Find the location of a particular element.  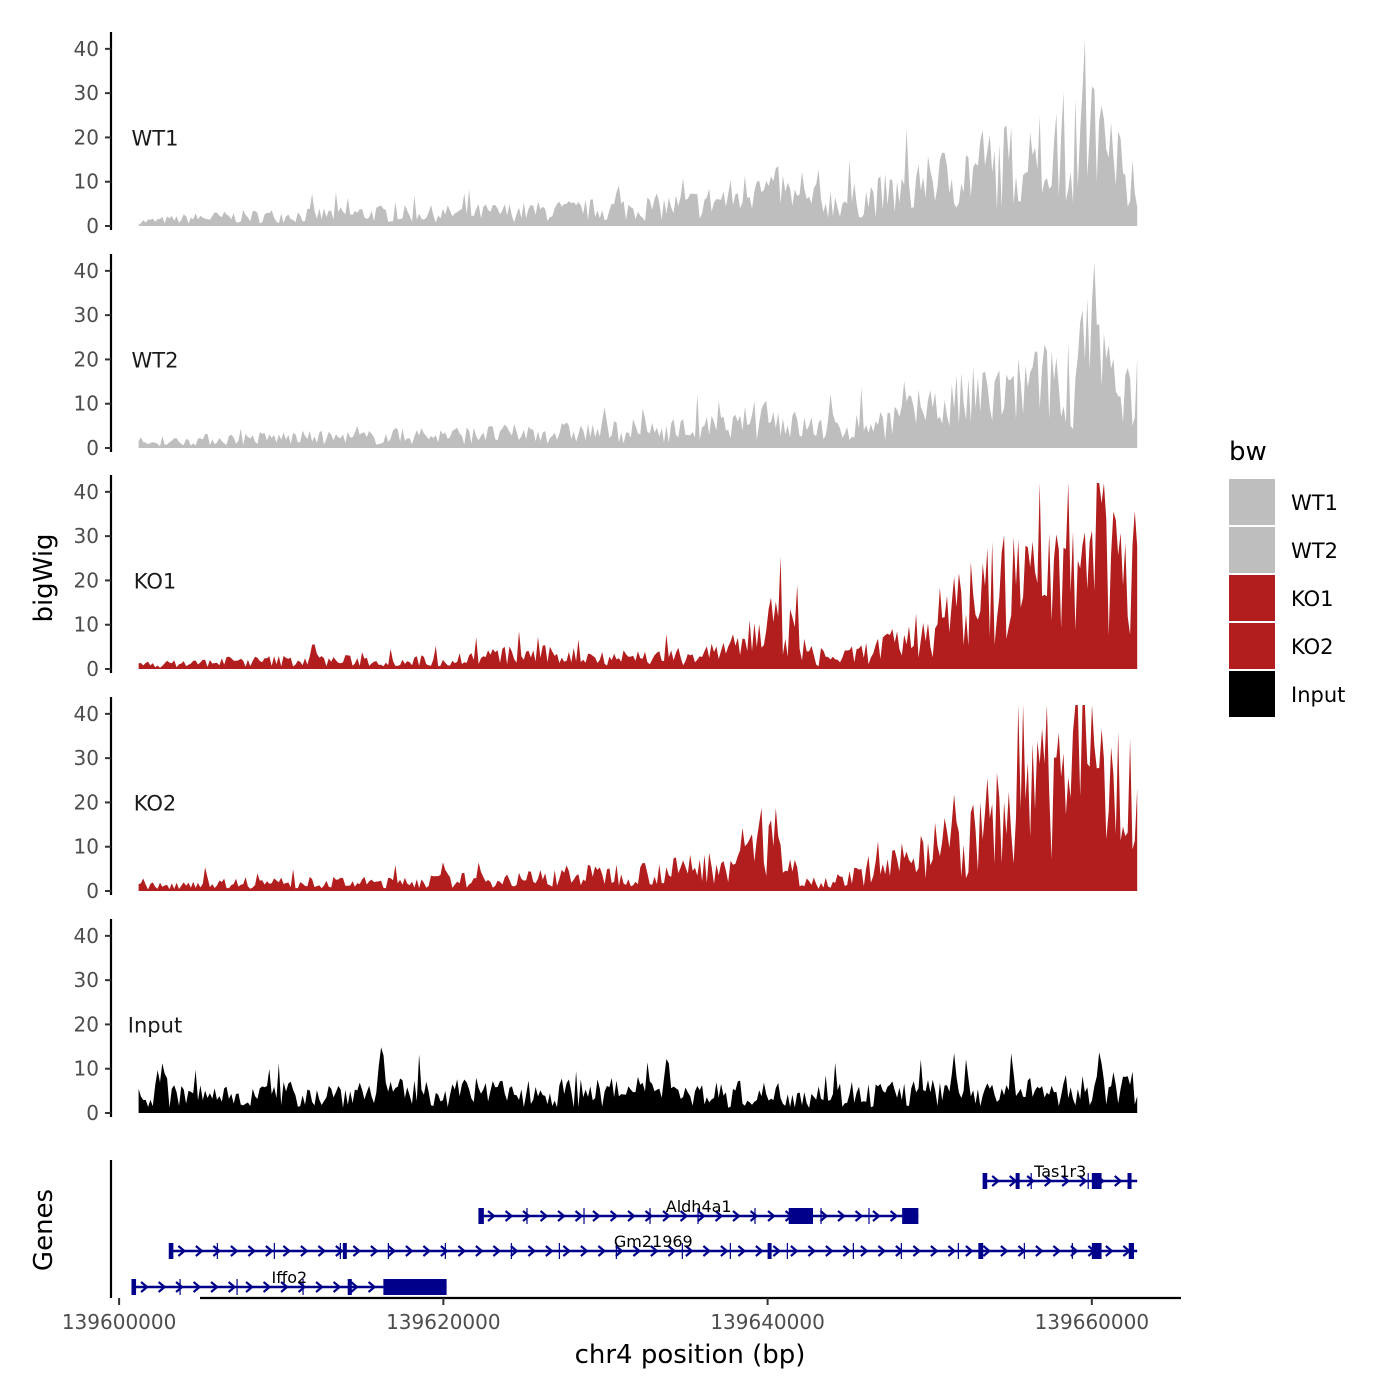

coverage-area-ko1 is located at coordinates (638, 576).